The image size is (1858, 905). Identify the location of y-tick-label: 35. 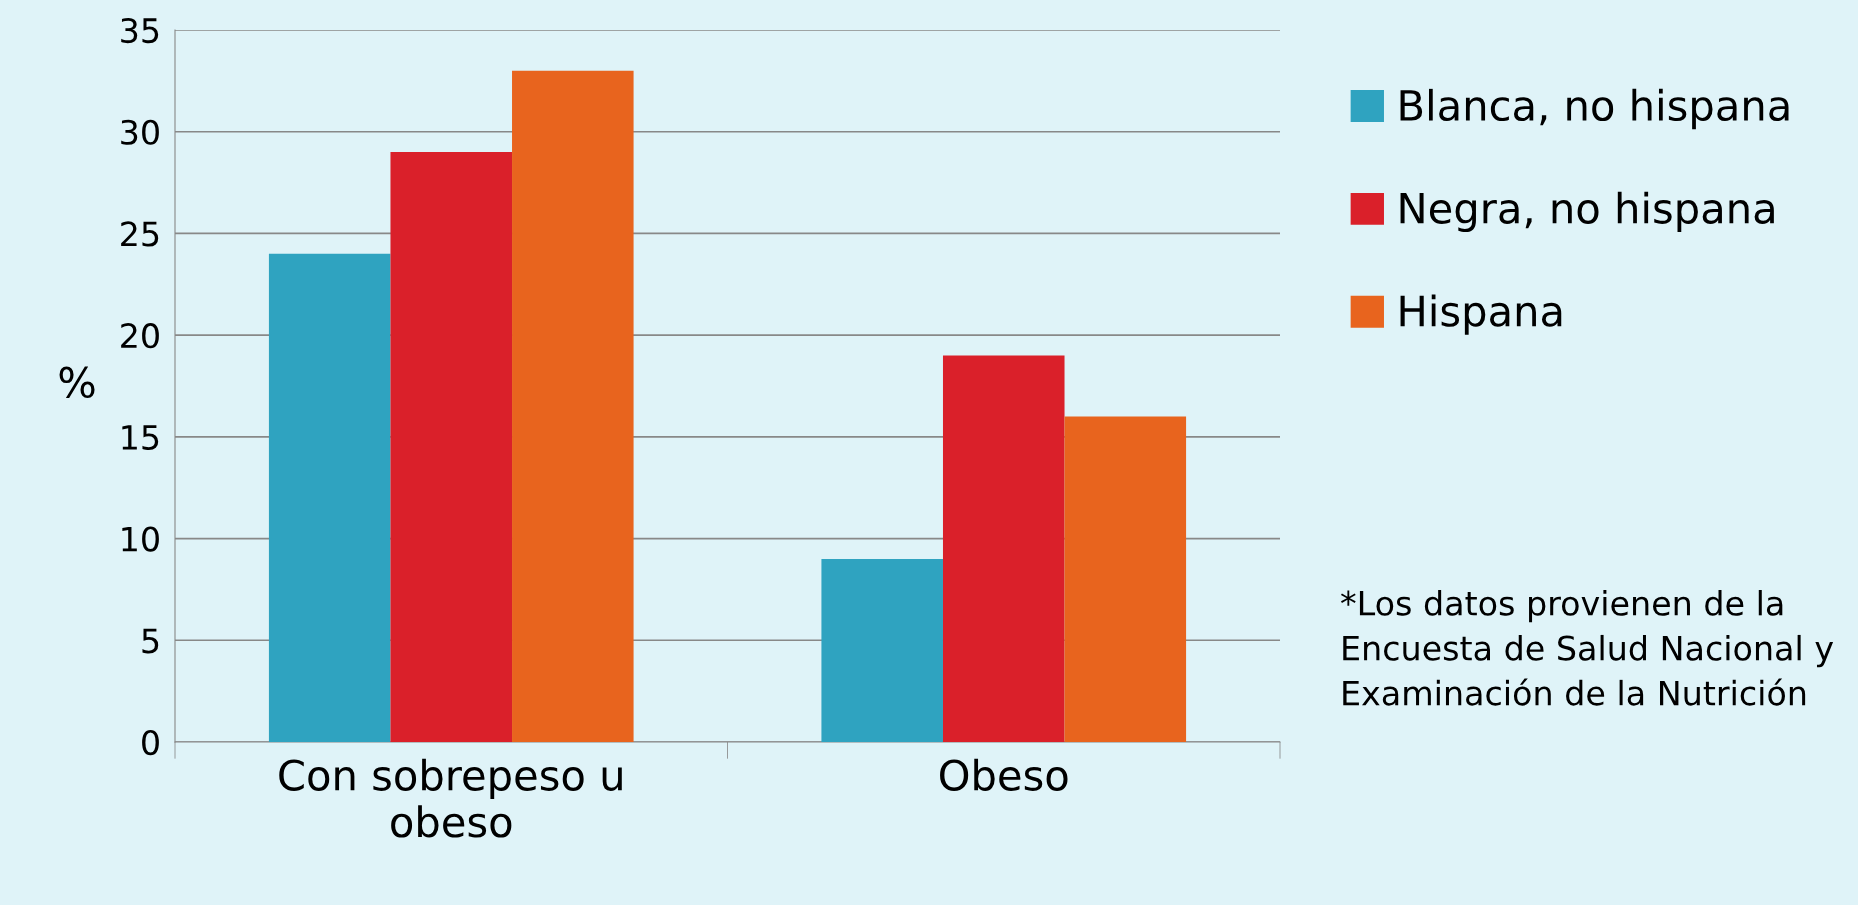
(140, 30).